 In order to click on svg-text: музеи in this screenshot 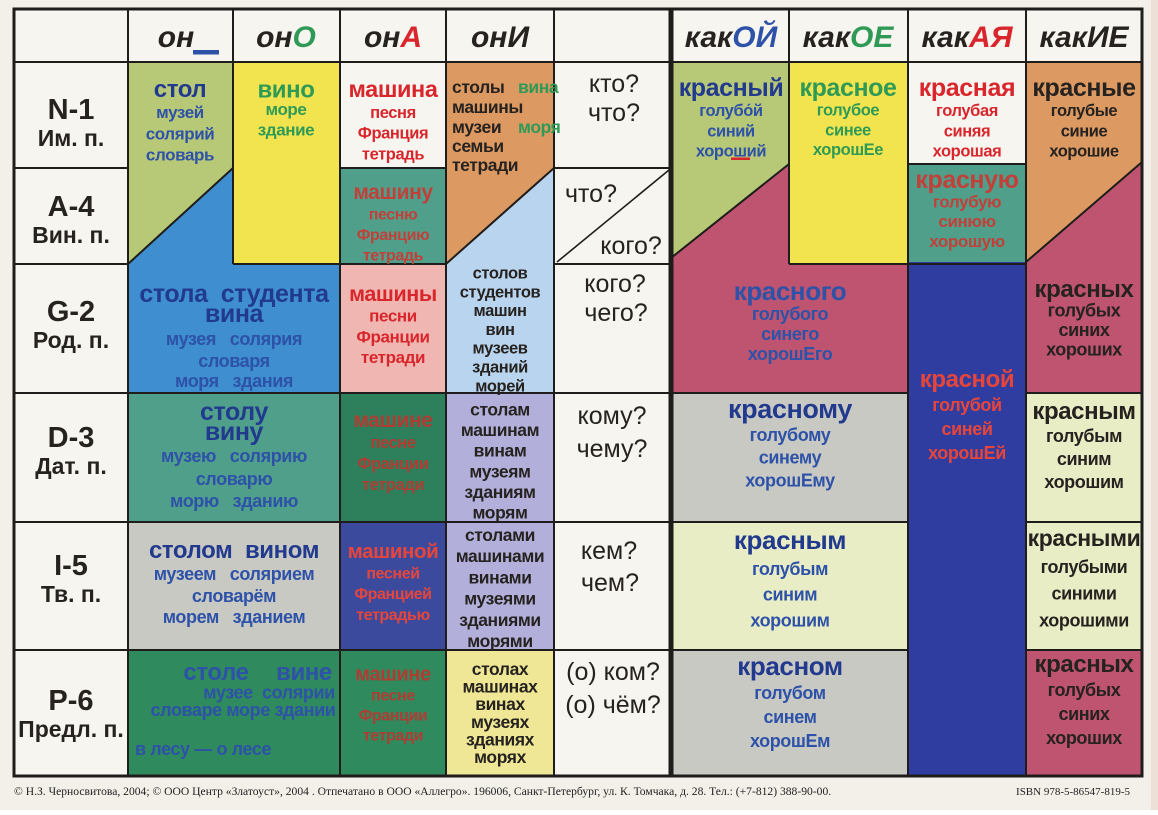, I will do `click(476, 127)`.